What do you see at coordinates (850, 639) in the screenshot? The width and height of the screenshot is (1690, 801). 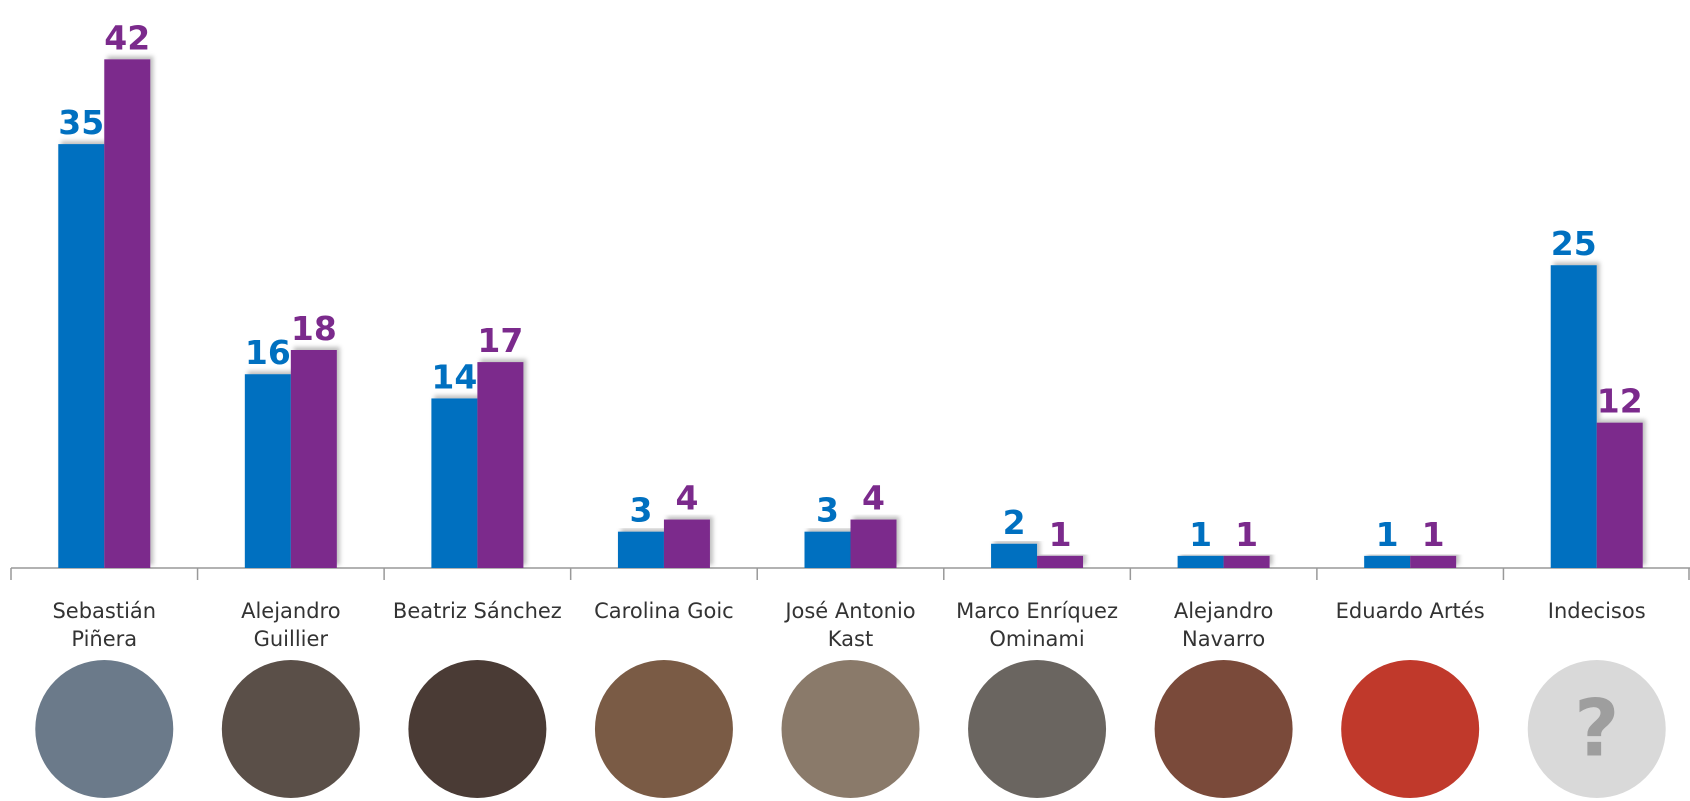 I see `category-label: Kast` at bounding box center [850, 639].